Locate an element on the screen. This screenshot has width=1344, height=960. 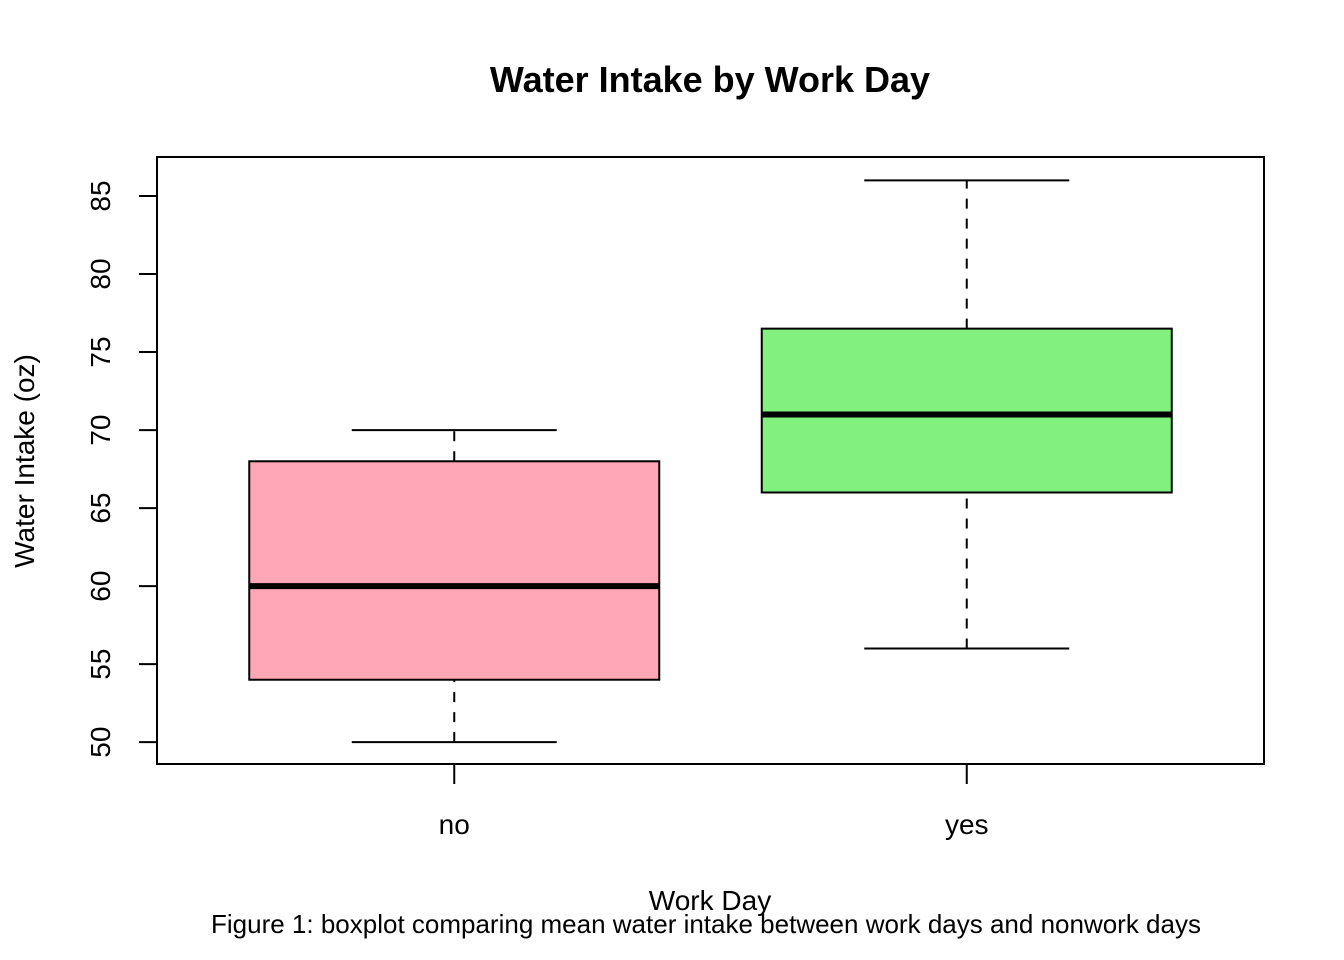
x-tick-label-no: no is located at coordinates (454, 824).